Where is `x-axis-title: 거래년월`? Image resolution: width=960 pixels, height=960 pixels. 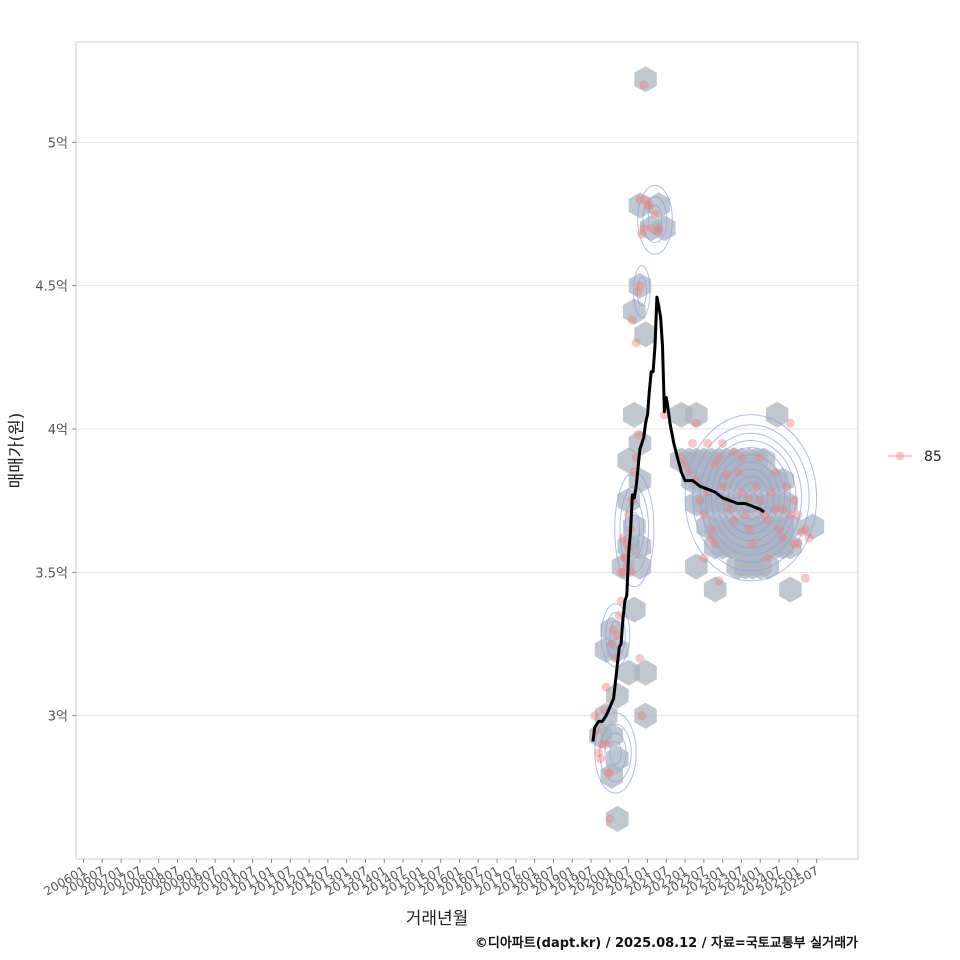
x-axis-title: 거래년월 is located at coordinates (437, 919).